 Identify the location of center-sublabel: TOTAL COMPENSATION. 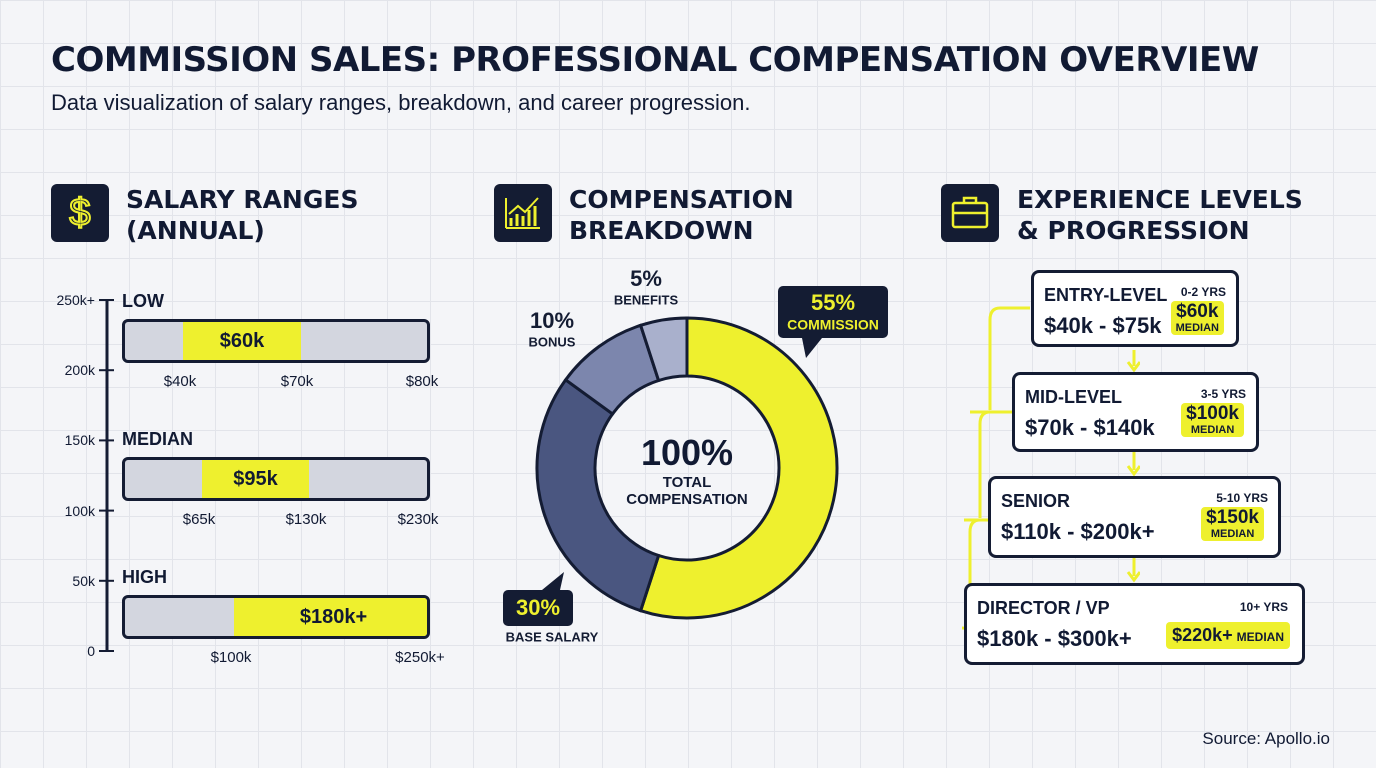
(687, 491).